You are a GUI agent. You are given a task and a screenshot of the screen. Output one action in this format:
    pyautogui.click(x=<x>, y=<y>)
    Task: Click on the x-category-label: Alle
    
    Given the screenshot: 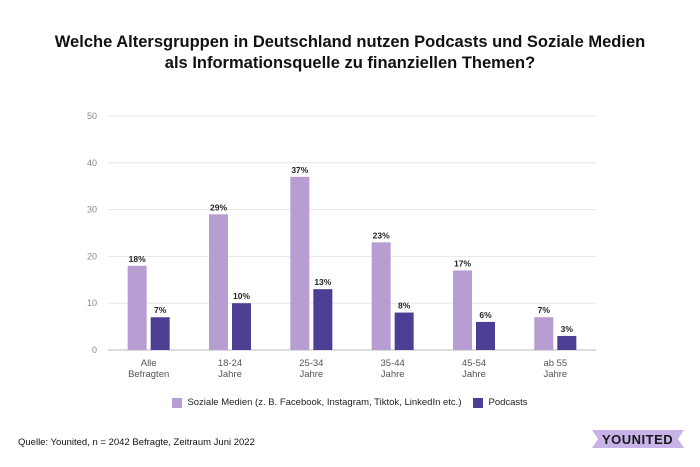 What is the action you would take?
    pyautogui.click(x=149, y=363)
    